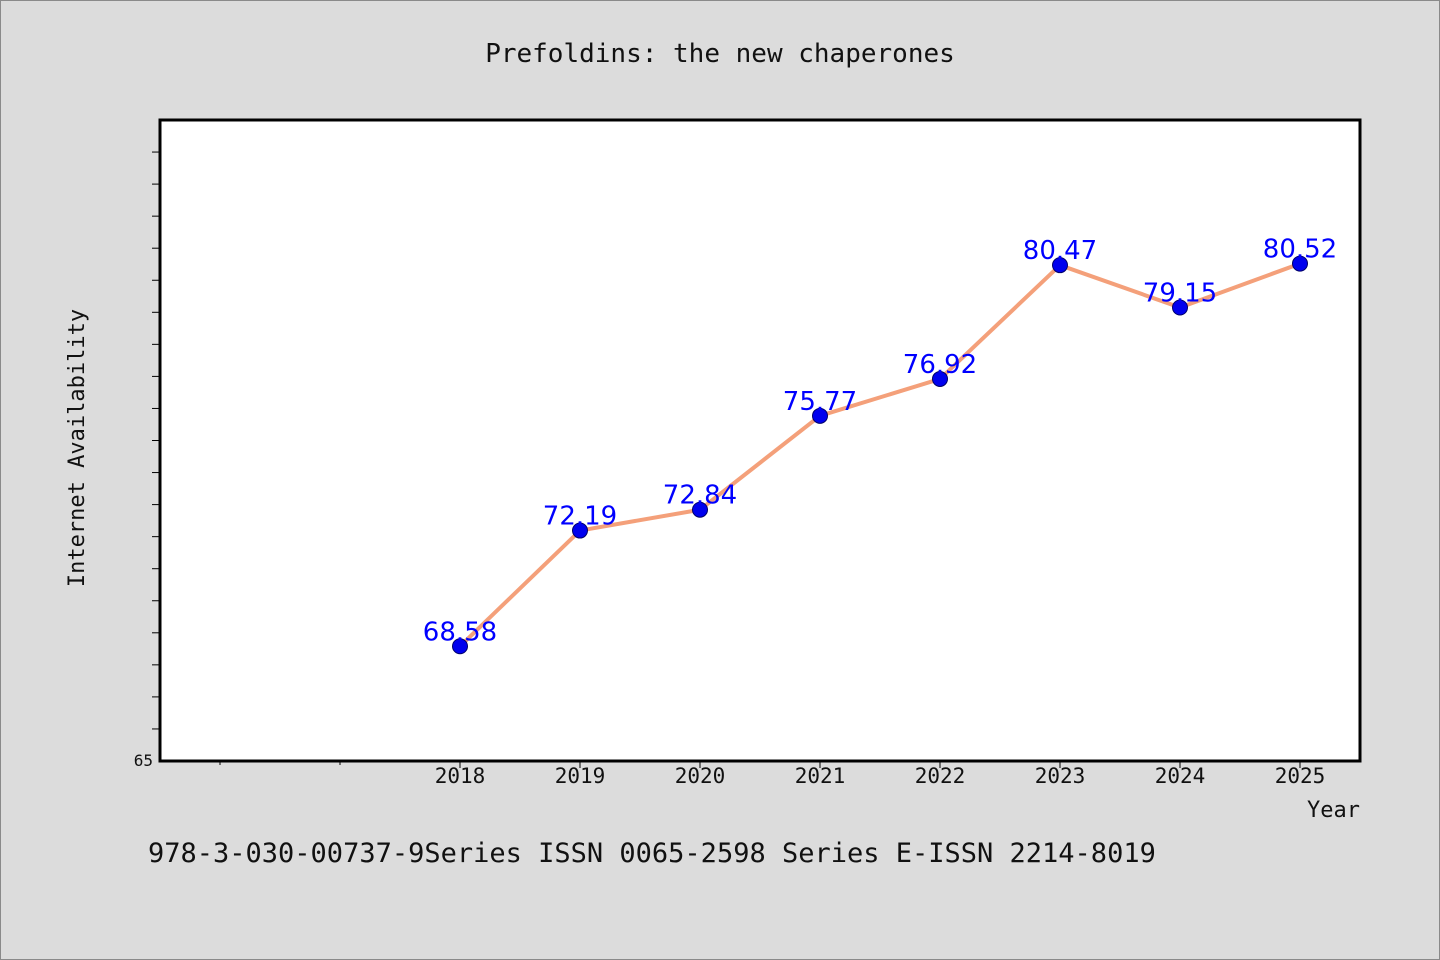 This screenshot has width=1440, height=960. Describe the element at coordinates (143, 760) in the screenshot. I see `y-tick-label: 65` at that location.